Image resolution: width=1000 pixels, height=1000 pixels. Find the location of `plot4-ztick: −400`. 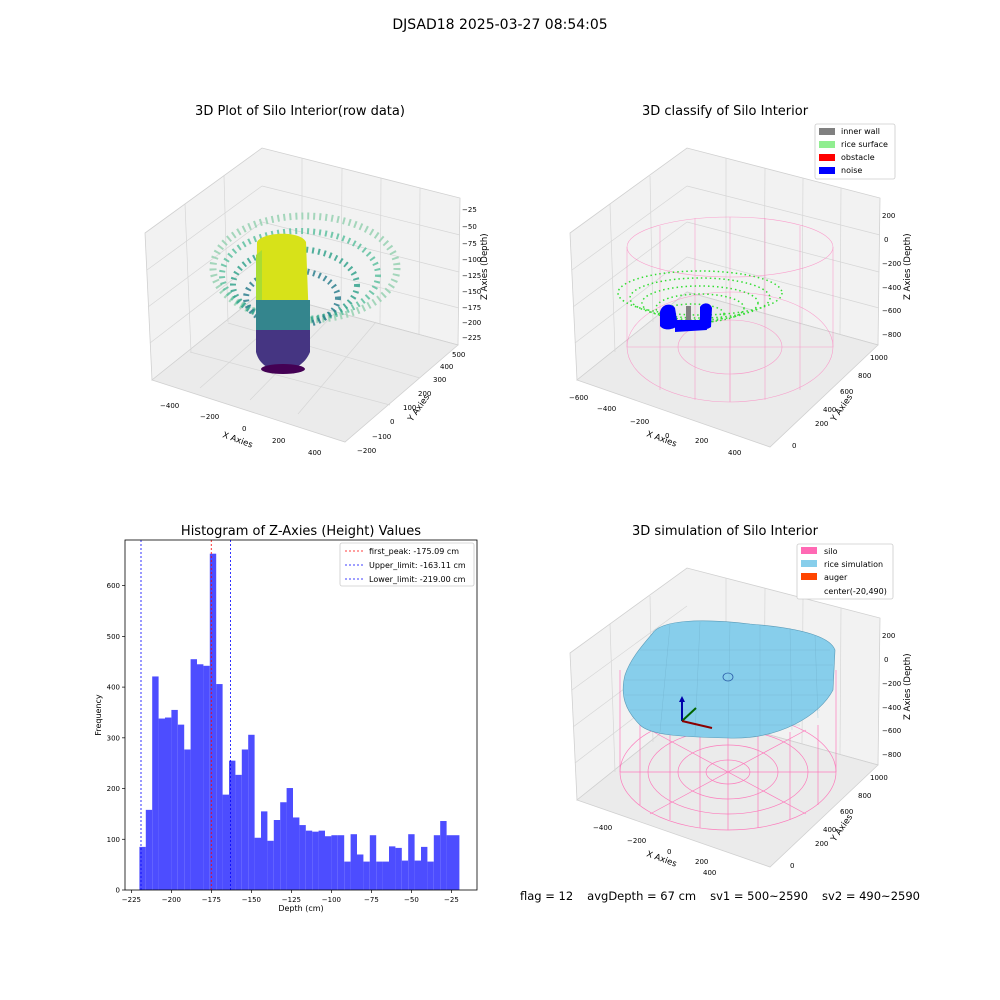

plot4-ztick: −400 is located at coordinates (891, 708).